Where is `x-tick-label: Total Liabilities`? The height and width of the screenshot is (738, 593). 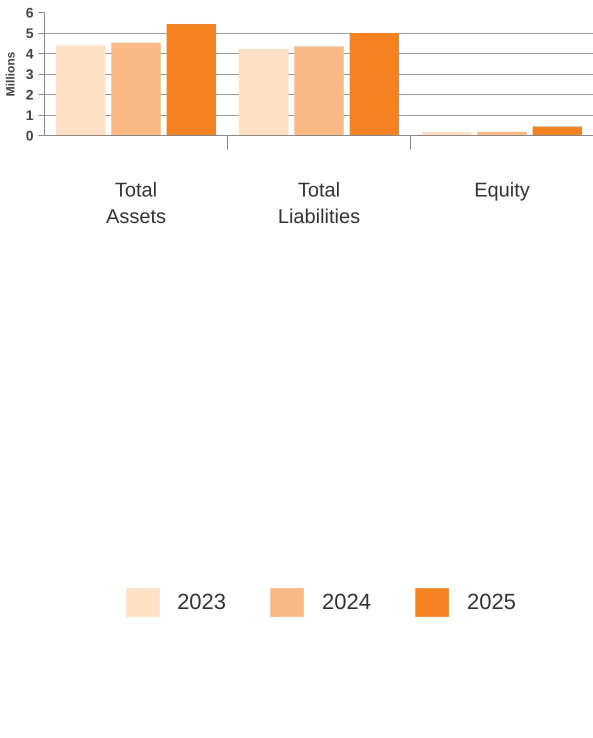 x-tick-label: Total Liabilities is located at coordinates (319, 204).